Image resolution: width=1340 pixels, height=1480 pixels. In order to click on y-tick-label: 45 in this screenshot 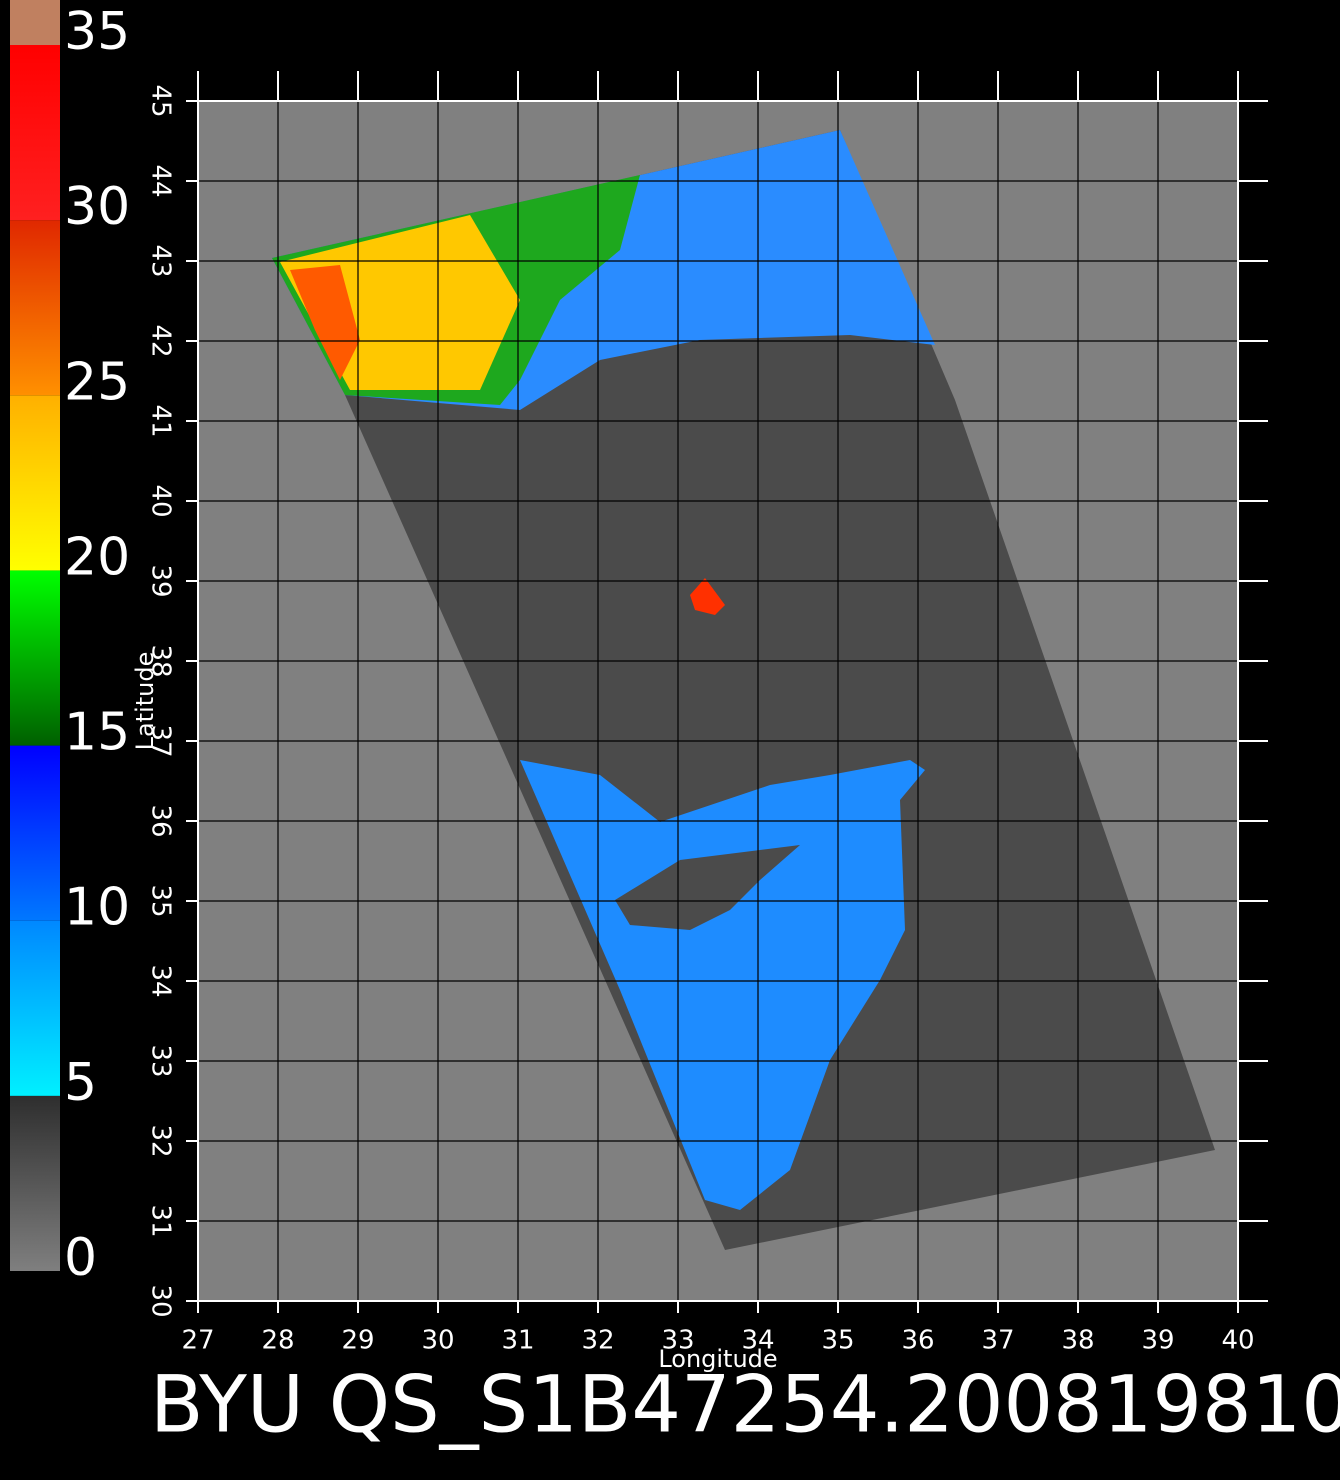, I will do `click(161, 100)`.